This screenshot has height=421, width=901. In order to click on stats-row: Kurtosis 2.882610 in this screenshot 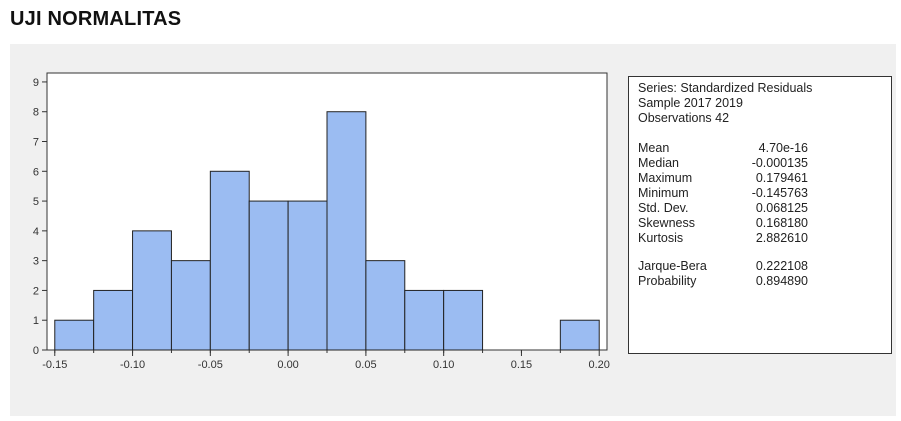, I will do `click(764, 238)`.